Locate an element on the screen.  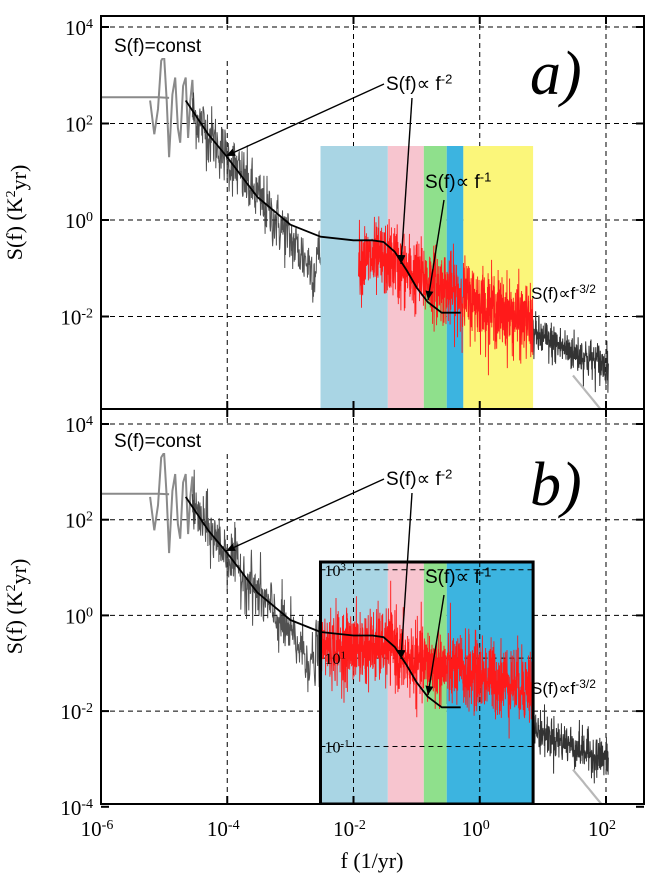
inset-y-tick-label: 10³ is located at coordinates (335, 570).